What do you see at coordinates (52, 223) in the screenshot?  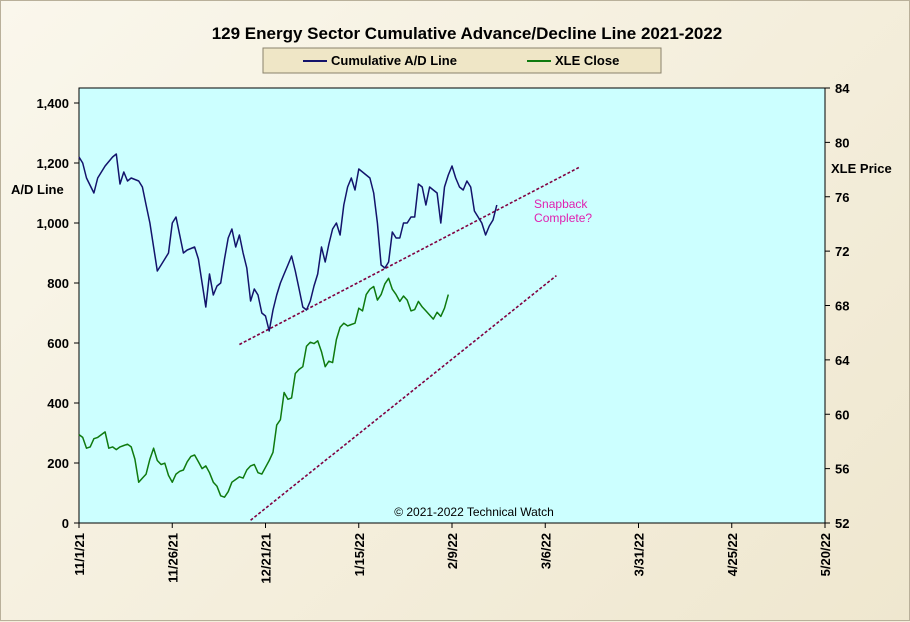 I see `left-tick-label: 1,000` at bounding box center [52, 223].